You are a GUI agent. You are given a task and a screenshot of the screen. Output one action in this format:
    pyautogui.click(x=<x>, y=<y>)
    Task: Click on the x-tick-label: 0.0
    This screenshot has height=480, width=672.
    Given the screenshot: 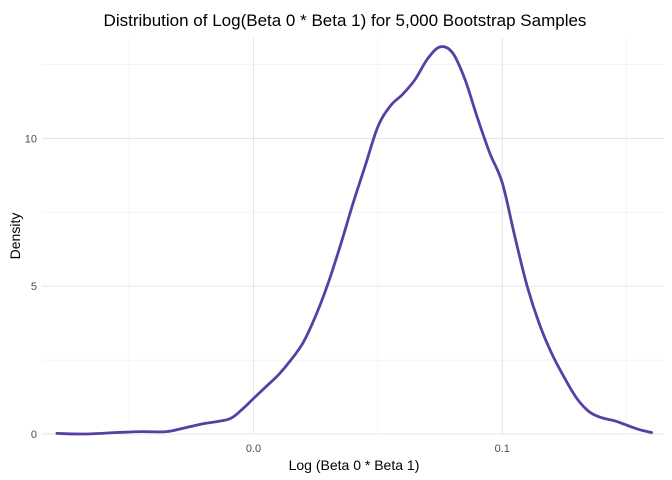 What is the action you would take?
    pyautogui.click(x=253, y=449)
    